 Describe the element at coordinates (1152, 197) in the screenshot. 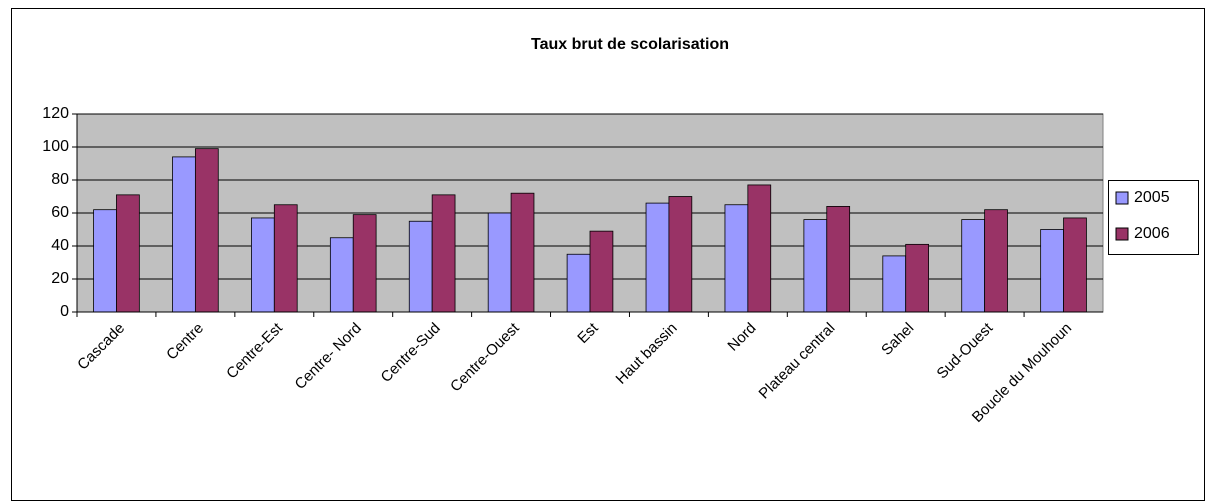

I see `legend-label: 2005` at that location.